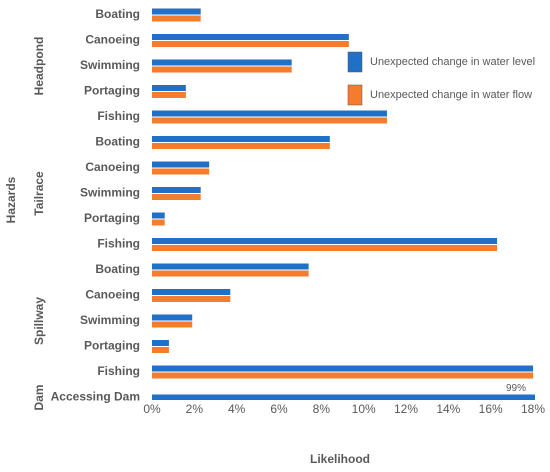  What do you see at coordinates (237, 409) in the screenshot?
I see `x-tick-label: 4%` at bounding box center [237, 409].